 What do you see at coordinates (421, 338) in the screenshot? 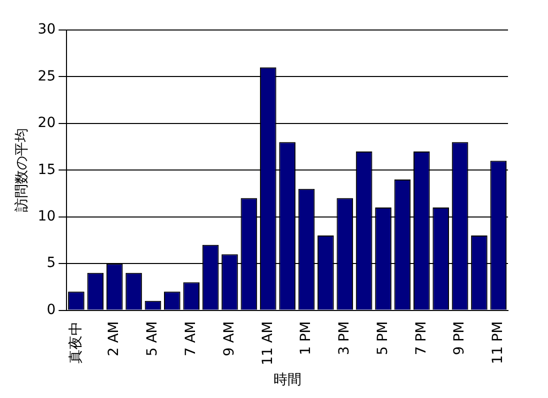
I see `x-tick-label: 7 PM` at bounding box center [421, 338].